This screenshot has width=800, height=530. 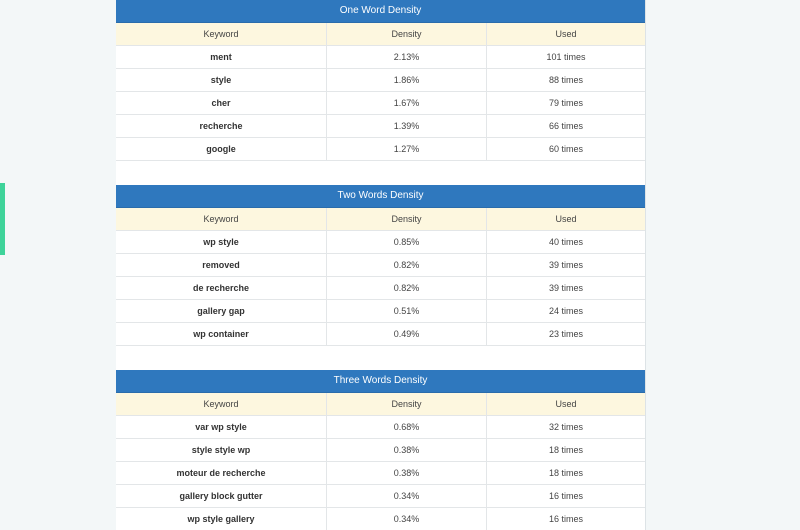 What do you see at coordinates (565, 334) in the screenshot?
I see `table-cell: 23 times` at bounding box center [565, 334].